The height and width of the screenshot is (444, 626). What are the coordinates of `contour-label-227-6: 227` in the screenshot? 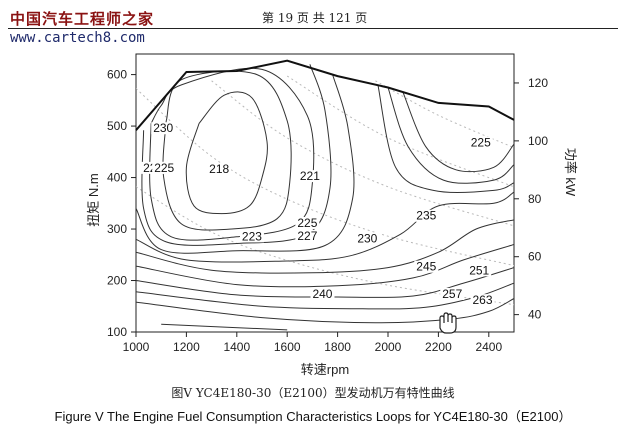 It's located at (307, 236).